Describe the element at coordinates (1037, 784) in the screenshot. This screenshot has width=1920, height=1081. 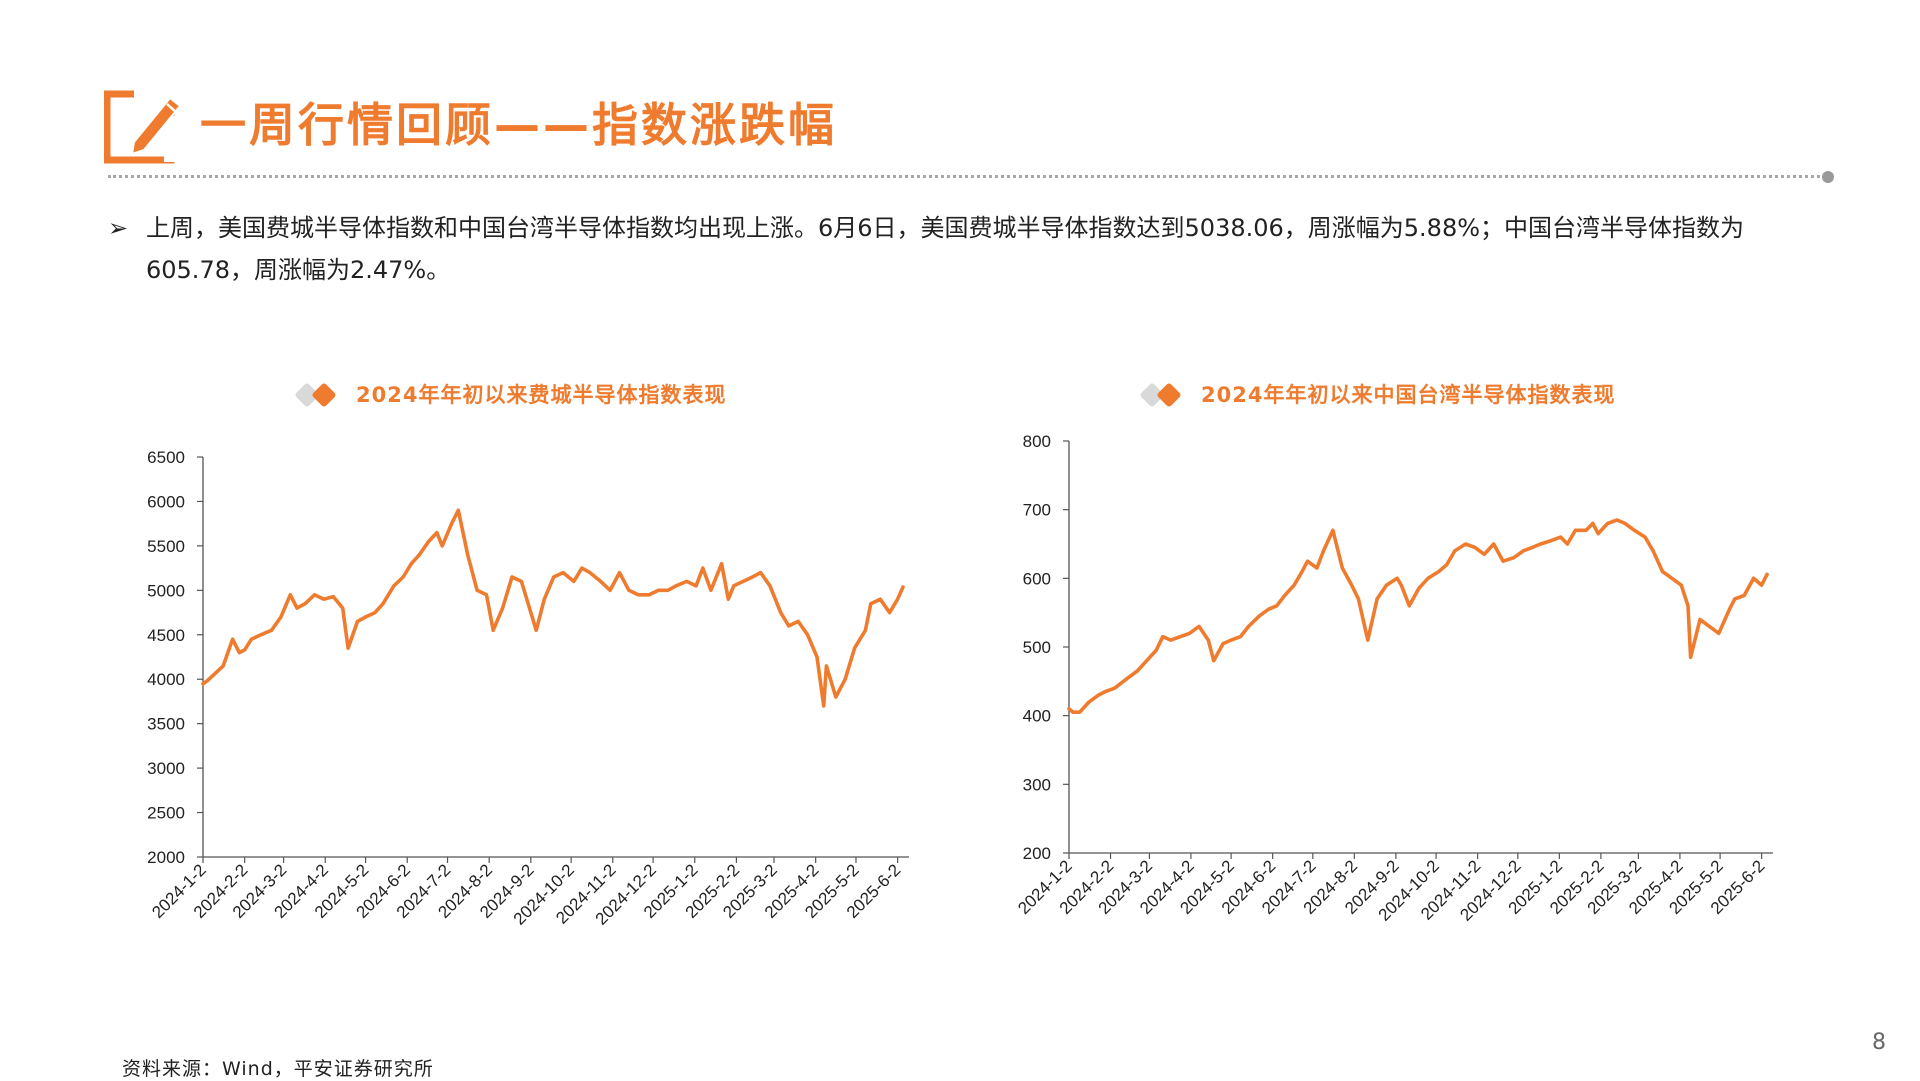
I see `twse-semi-y-tick-label: 300` at that location.